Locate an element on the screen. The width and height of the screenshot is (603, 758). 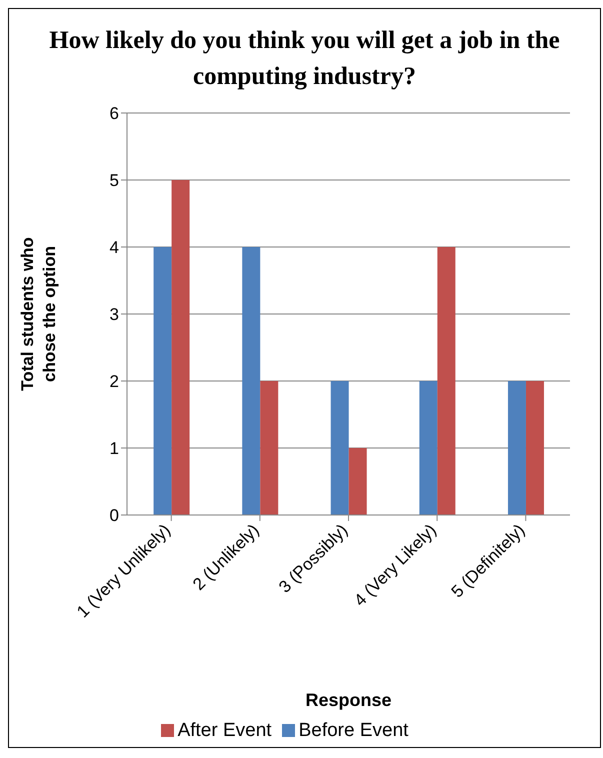
y-tick-label: 5 is located at coordinates (114, 180).